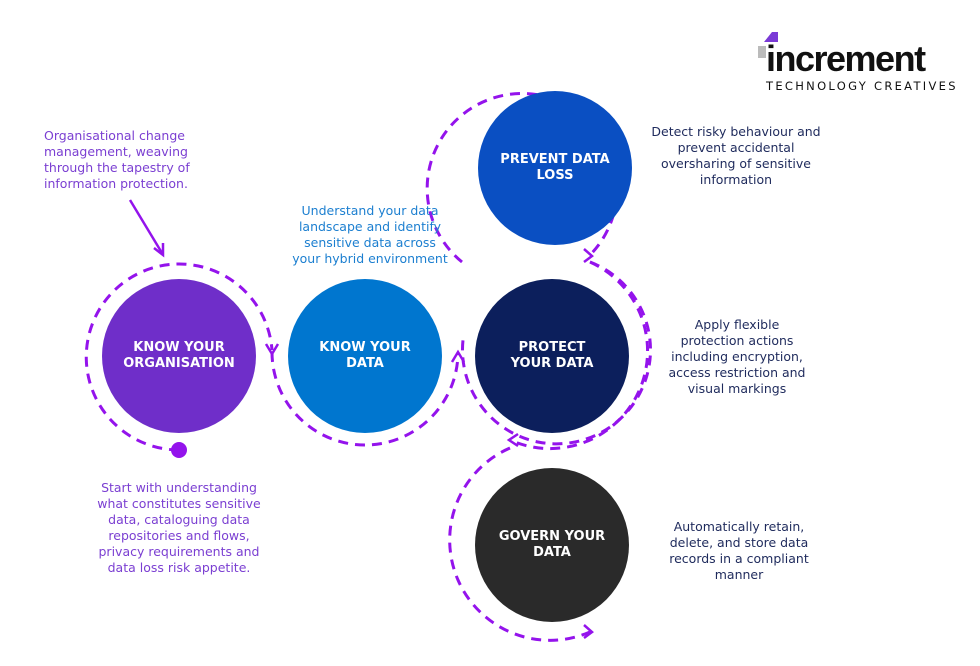 The image size is (980, 666). I want to click on circle-know-organisation, so click(179, 356).